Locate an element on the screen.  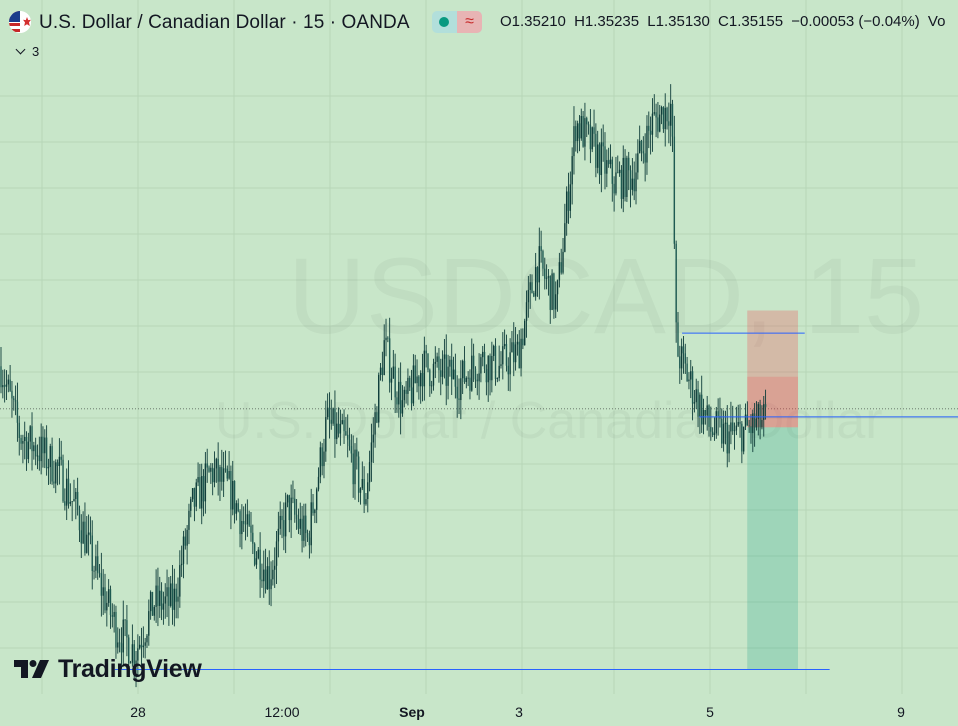
stop-loss-zone is located at coordinates (773, 369).